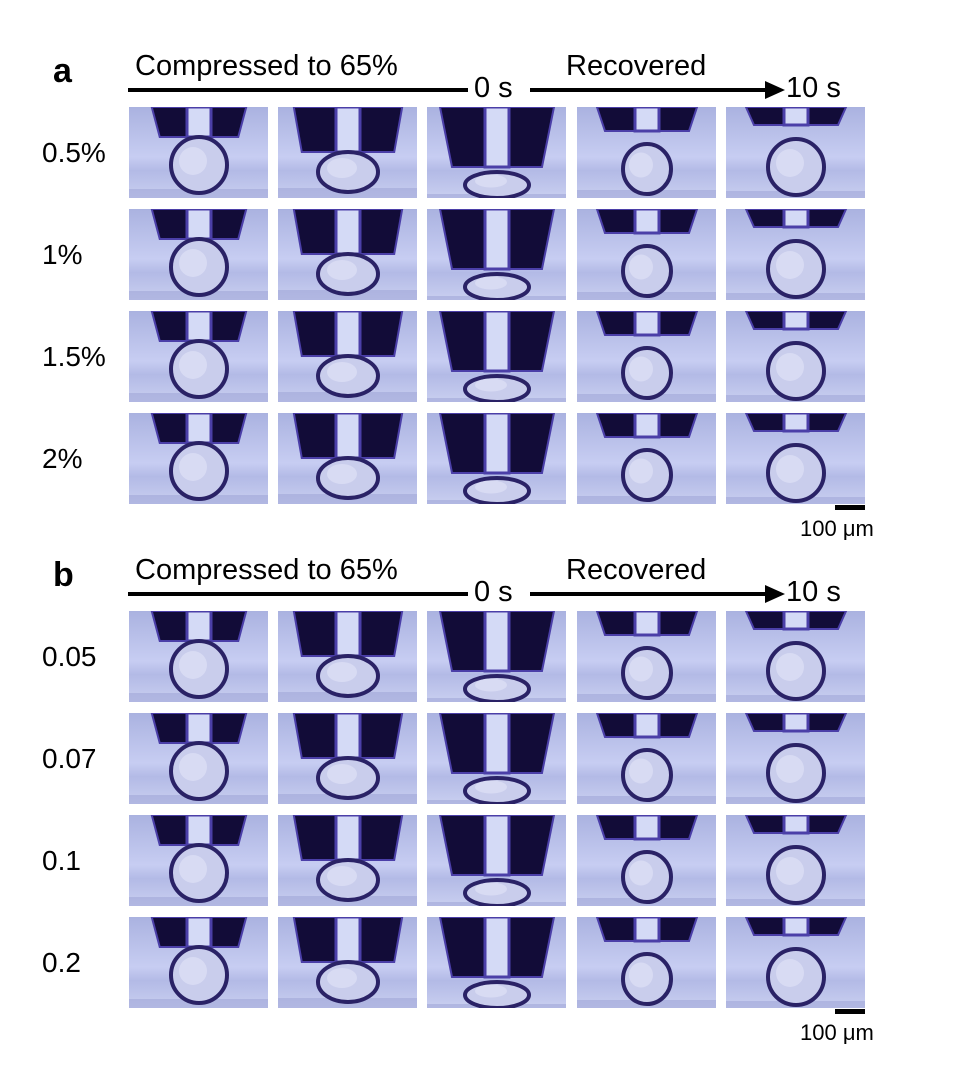 The width and height of the screenshot is (955, 1083). Describe the element at coordinates (74, 356) in the screenshot. I see `row-label: 1.5%` at that location.